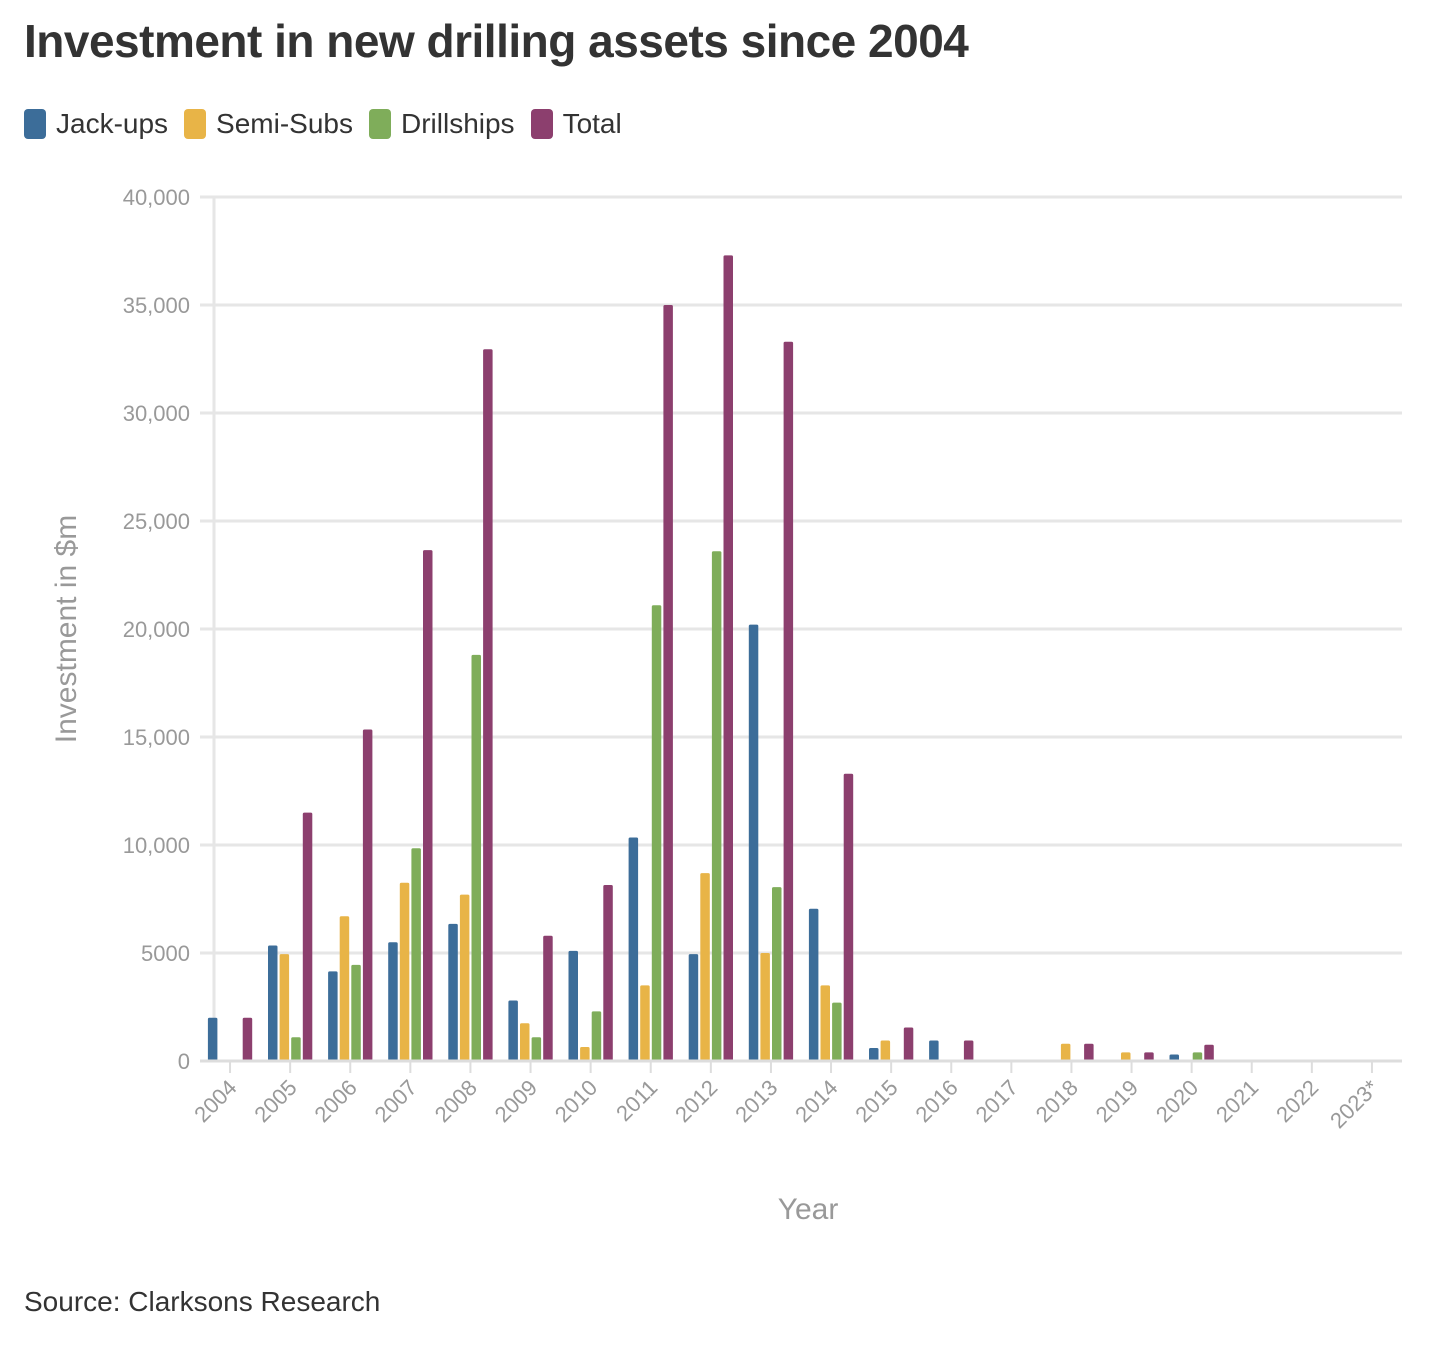 Image resolution: width=1456 pixels, height=1348 pixels. What do you see at coordinates (1177, 1101) in the screenshot?
I see `x-tick-label: 2020` at bounding box center [1177, 1101].